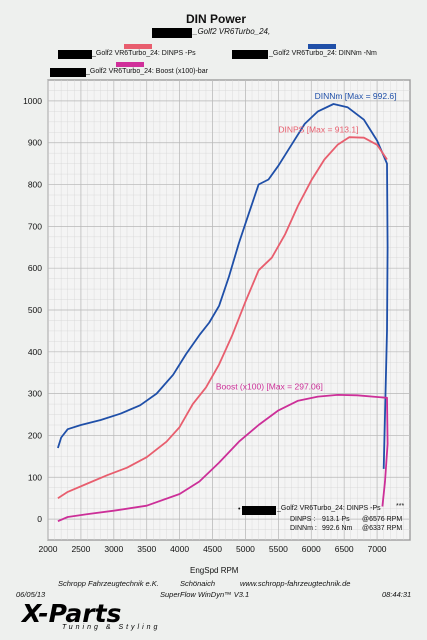 This screenshot has height=640, width=427. I want to click on y-tick-label: 600, so click(35, 268).